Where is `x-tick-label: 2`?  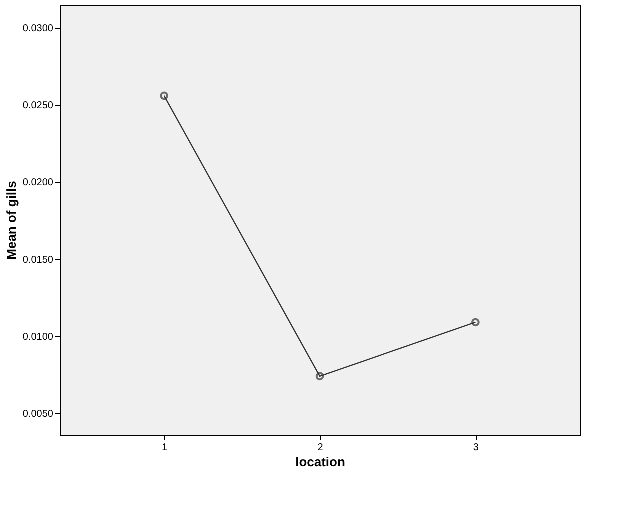
x-tick-label: 2 is located at coordinates (321, 448).